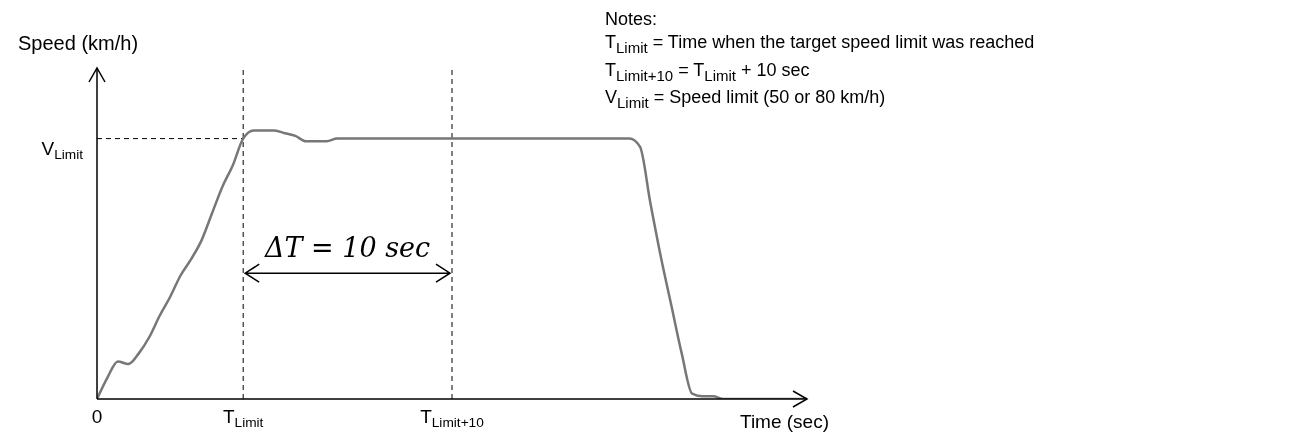 This screenshot has height=447, width=1309. Describe the element at coordinates (97, 416) in the screenshot. I see `x-tick-label: 0` at that location.